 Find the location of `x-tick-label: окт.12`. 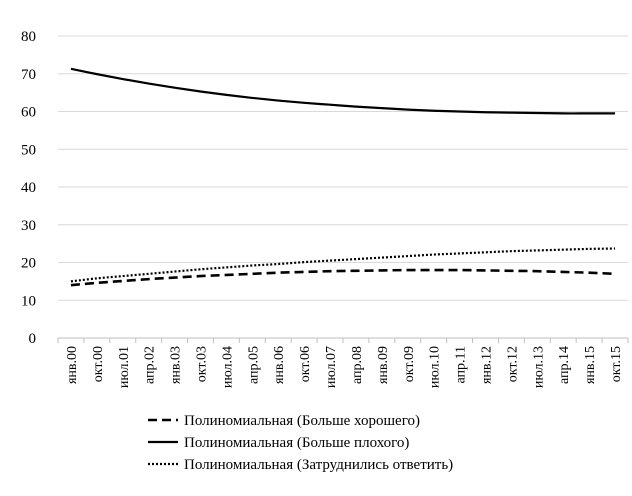

x-tick-label: окт.12 is located at coordinates (512, 364).